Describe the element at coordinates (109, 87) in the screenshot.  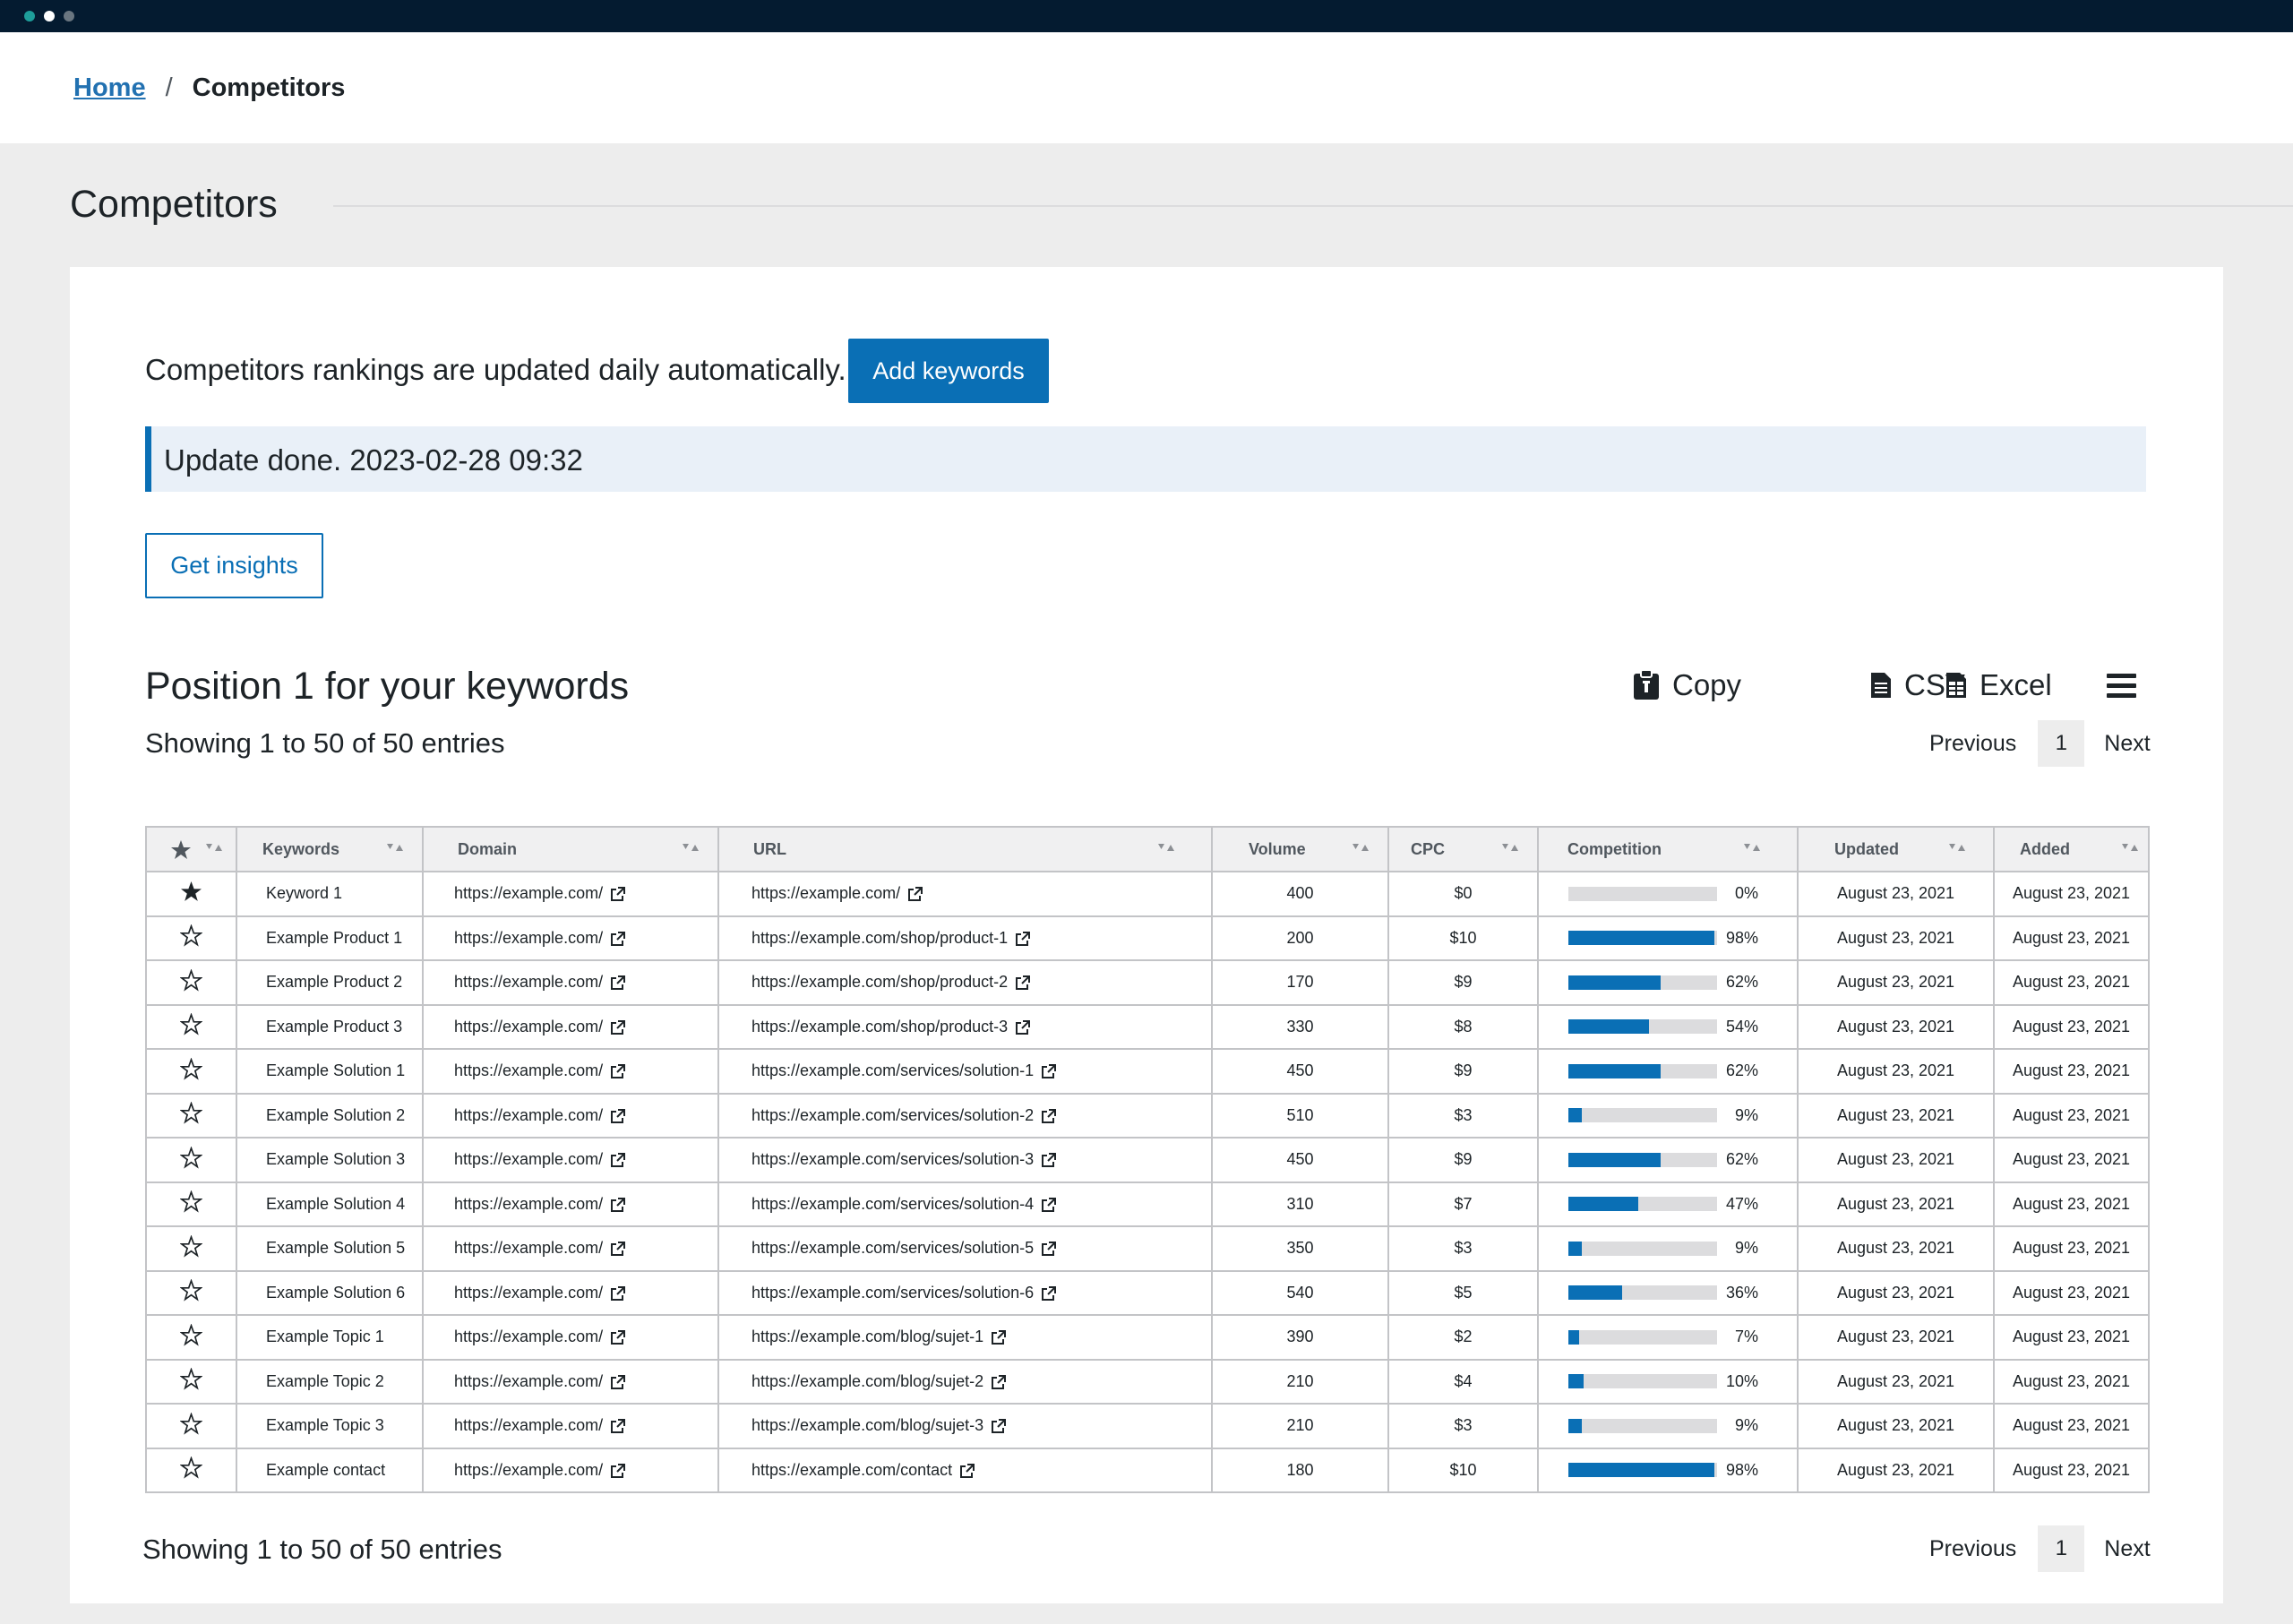
I see `breadcrumb-home-link: Home` at that location.